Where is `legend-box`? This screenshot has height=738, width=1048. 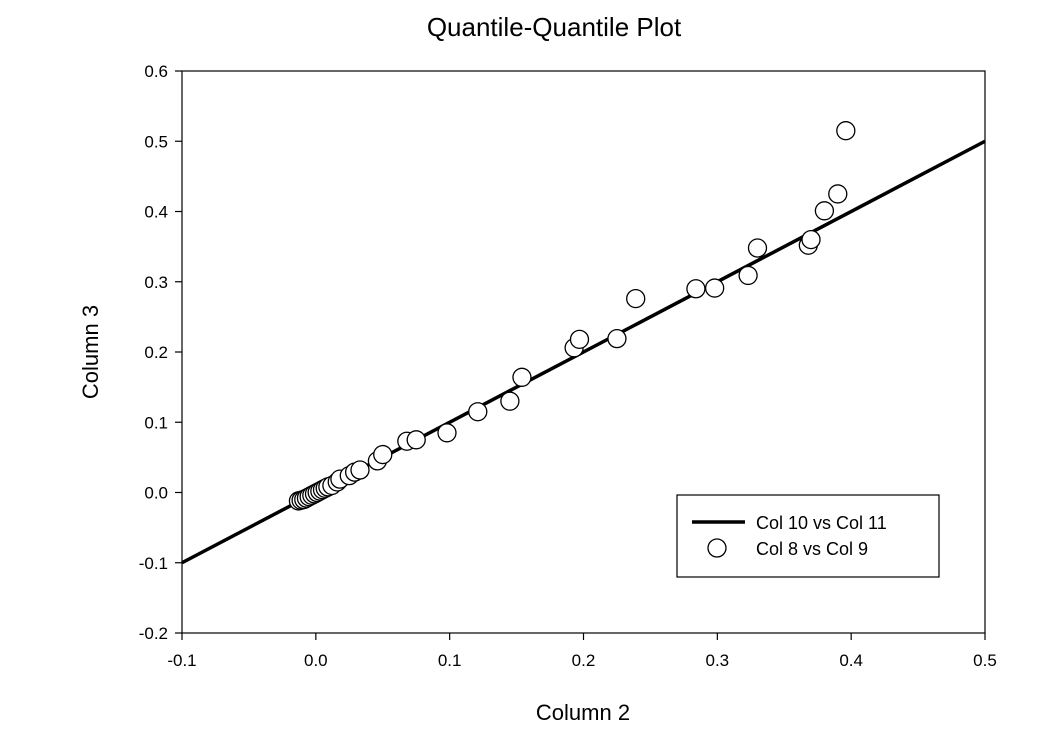
legend-box is located at coordinates (808, 536).